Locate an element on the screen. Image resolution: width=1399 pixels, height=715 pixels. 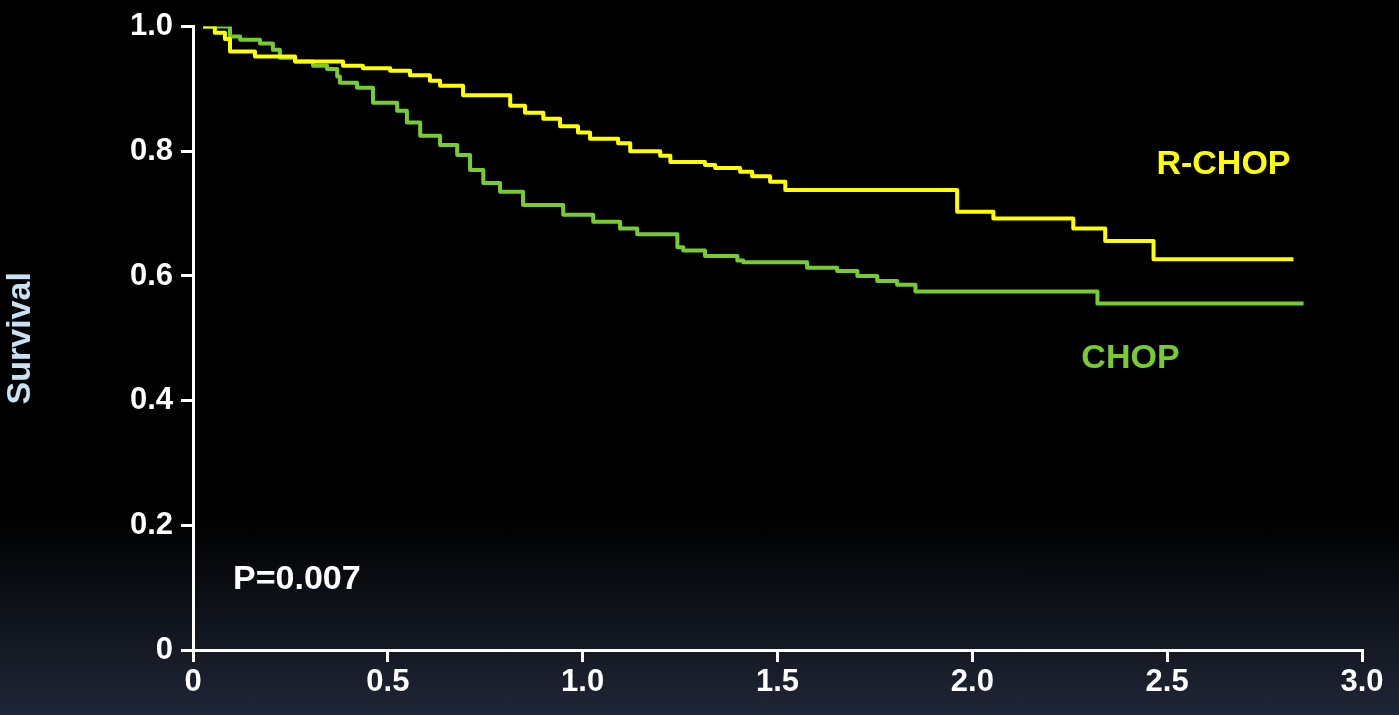
x-tick-label: 1.0 is located at coordinates (583, 681).